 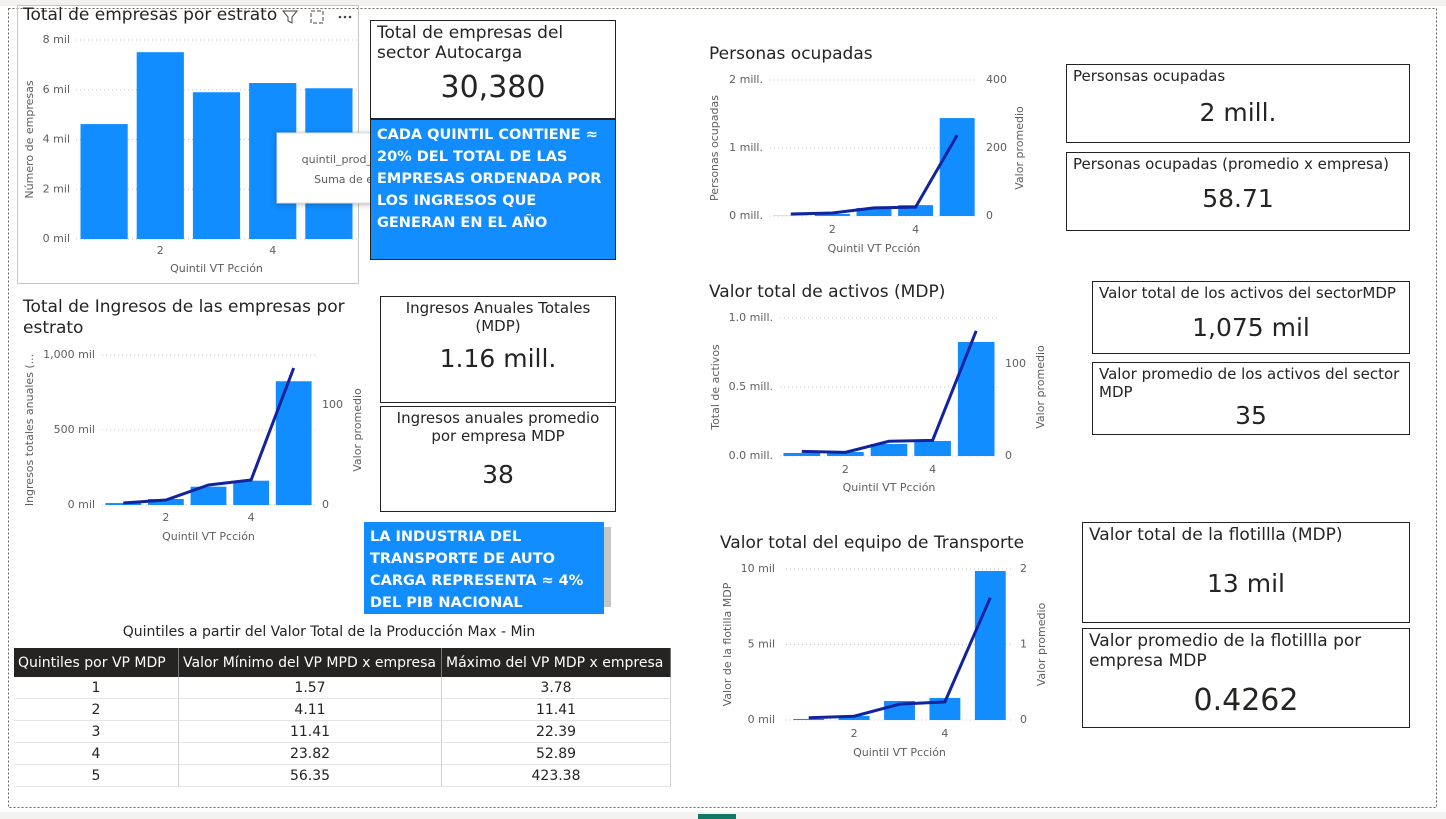 I want to click on card: Ingresos Anuales Totales (MDP) 1.16 mill., so click(x=498, y=349).